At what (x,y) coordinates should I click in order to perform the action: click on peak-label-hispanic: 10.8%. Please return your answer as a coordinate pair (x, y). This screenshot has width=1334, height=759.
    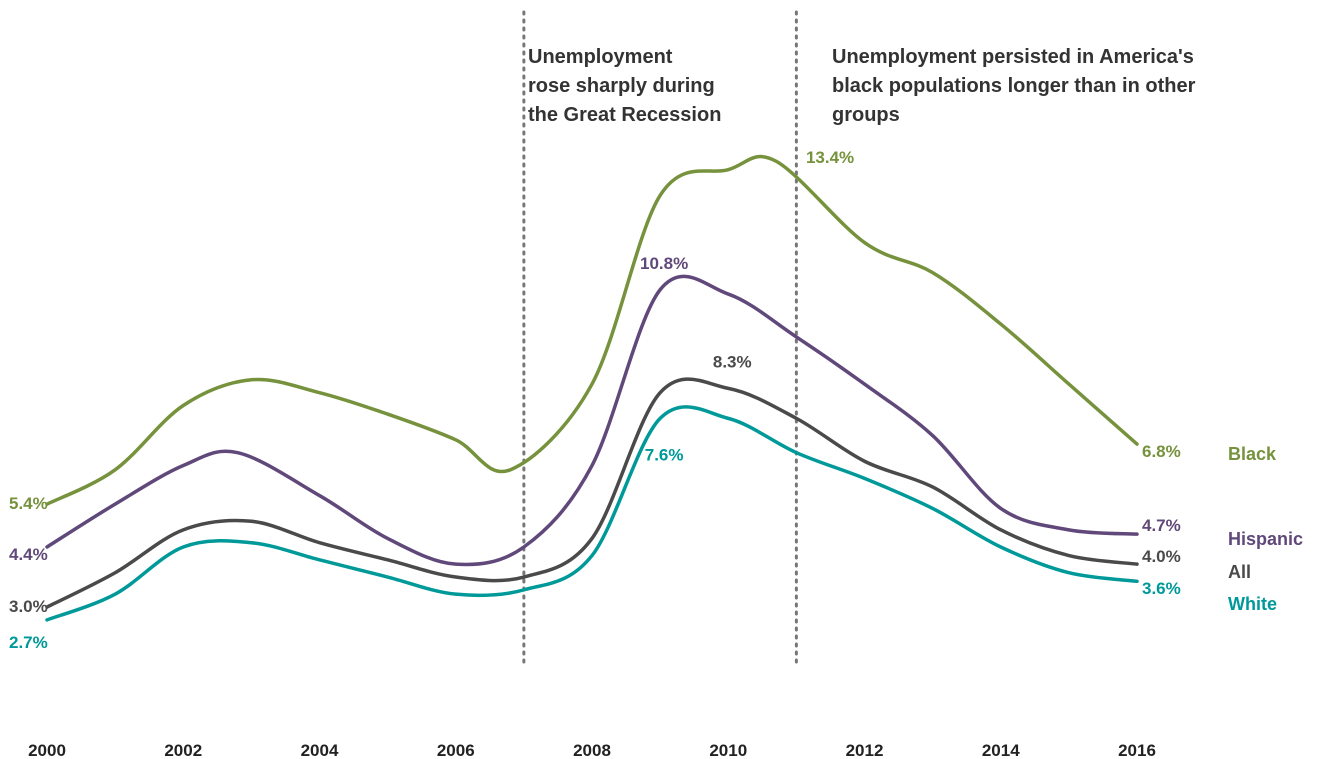
    Looking at the image, I should click on (664, 263).